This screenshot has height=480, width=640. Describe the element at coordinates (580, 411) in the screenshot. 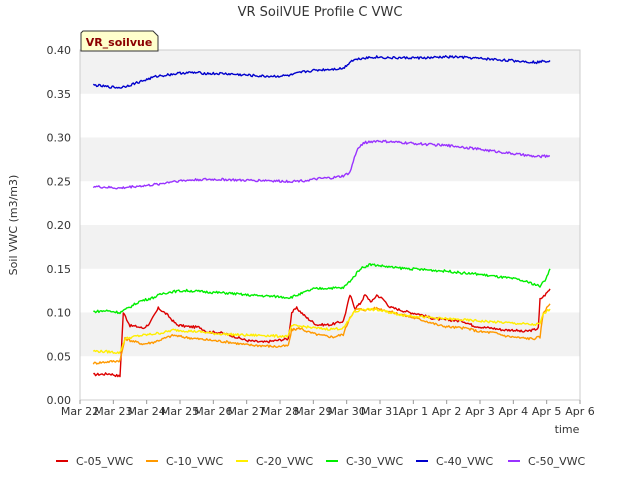

I see `x-tick-label: Apr 6` at that location.